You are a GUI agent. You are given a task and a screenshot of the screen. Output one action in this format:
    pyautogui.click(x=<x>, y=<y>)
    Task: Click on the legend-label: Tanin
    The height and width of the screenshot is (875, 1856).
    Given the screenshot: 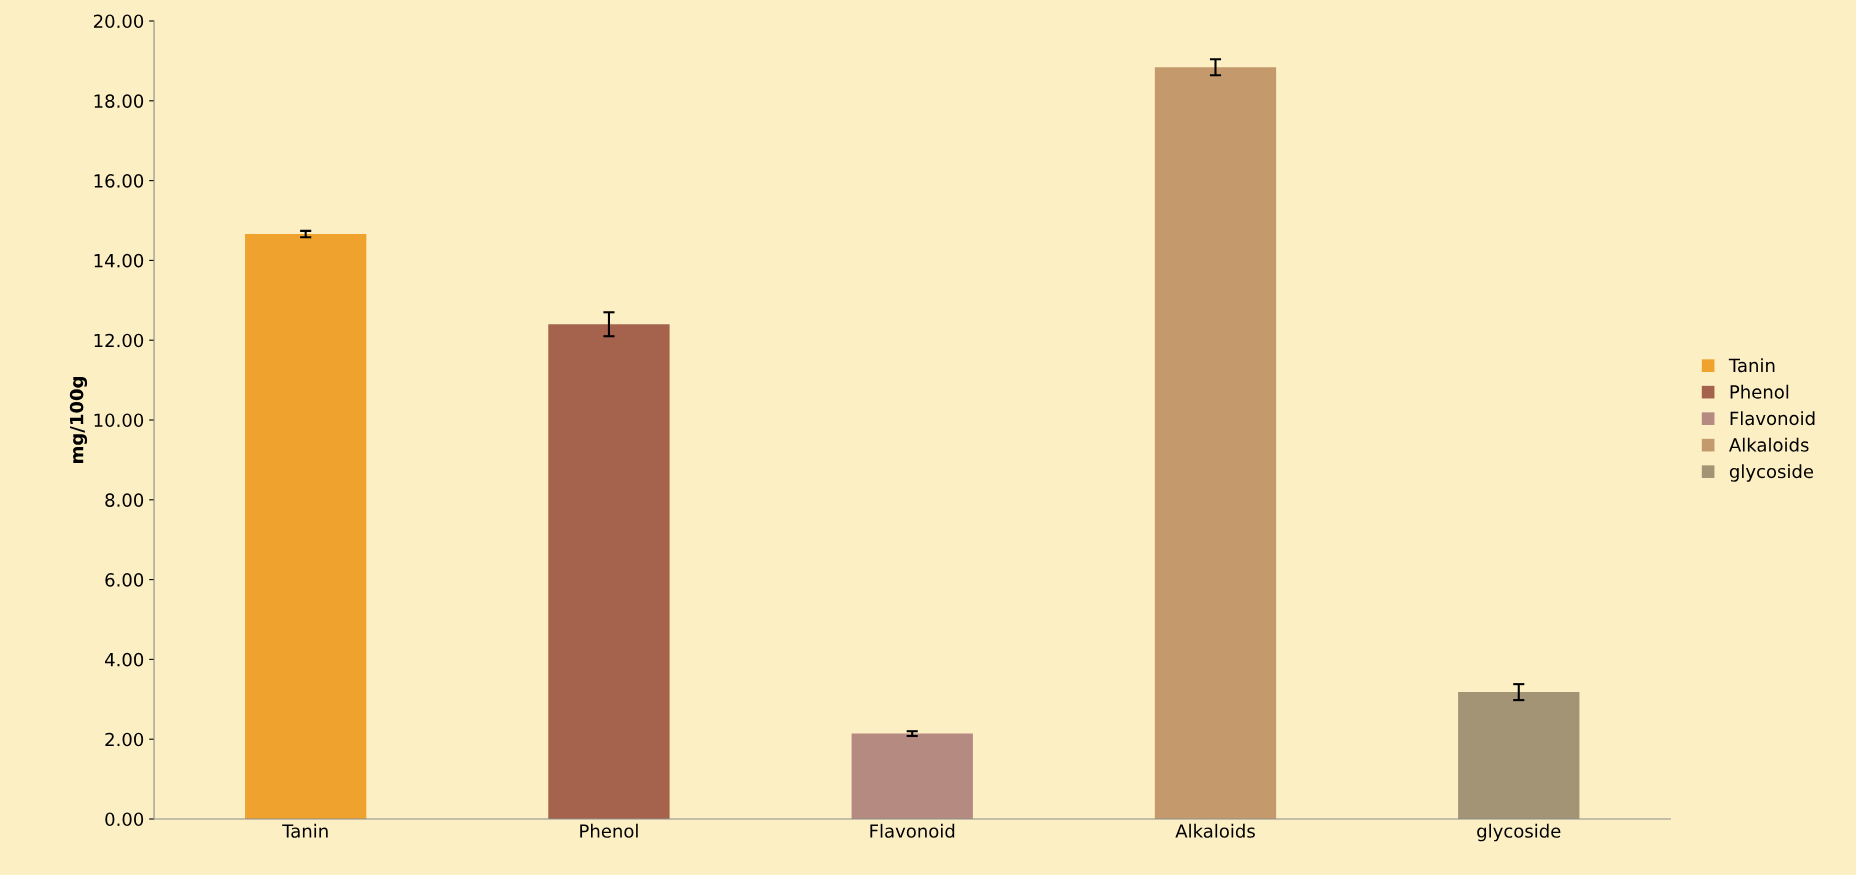 What is the action you would take?
    pyautogui.click(x=1751, y=365)
    